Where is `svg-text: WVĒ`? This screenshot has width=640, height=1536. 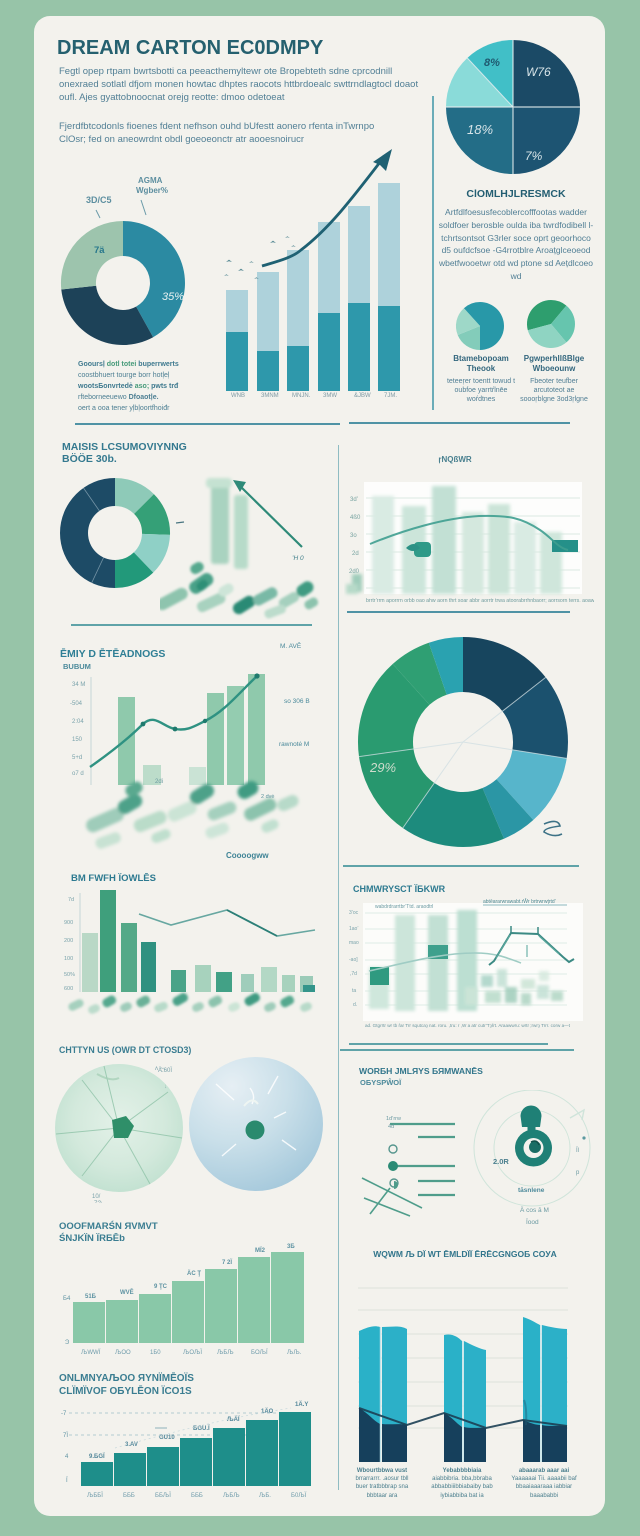 svg-text: WVĒ is located at coordinates (127, 1292).